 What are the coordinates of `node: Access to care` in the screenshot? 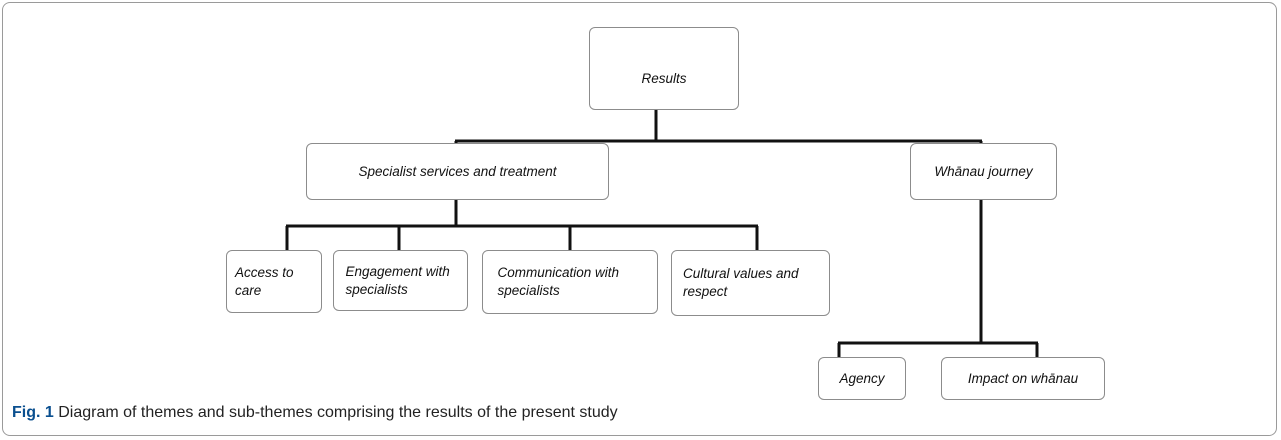 It's located at (274, 281).